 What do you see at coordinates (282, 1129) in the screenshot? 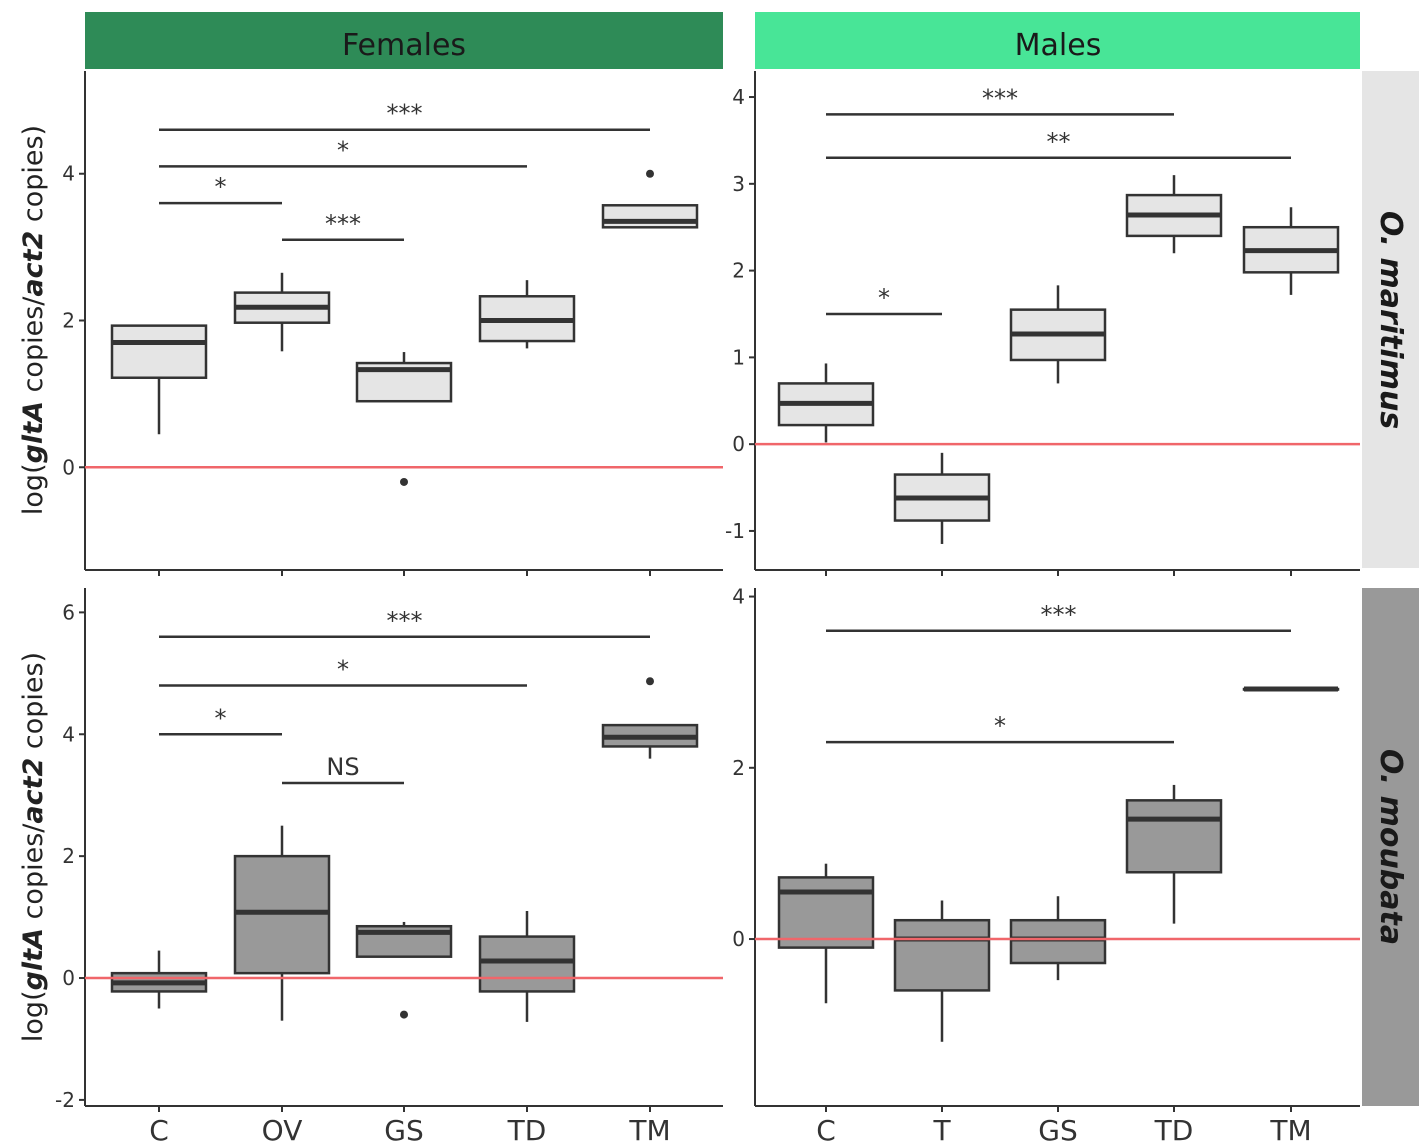
I see `x-tick-label: OV` at bounding box center [282, 1129].